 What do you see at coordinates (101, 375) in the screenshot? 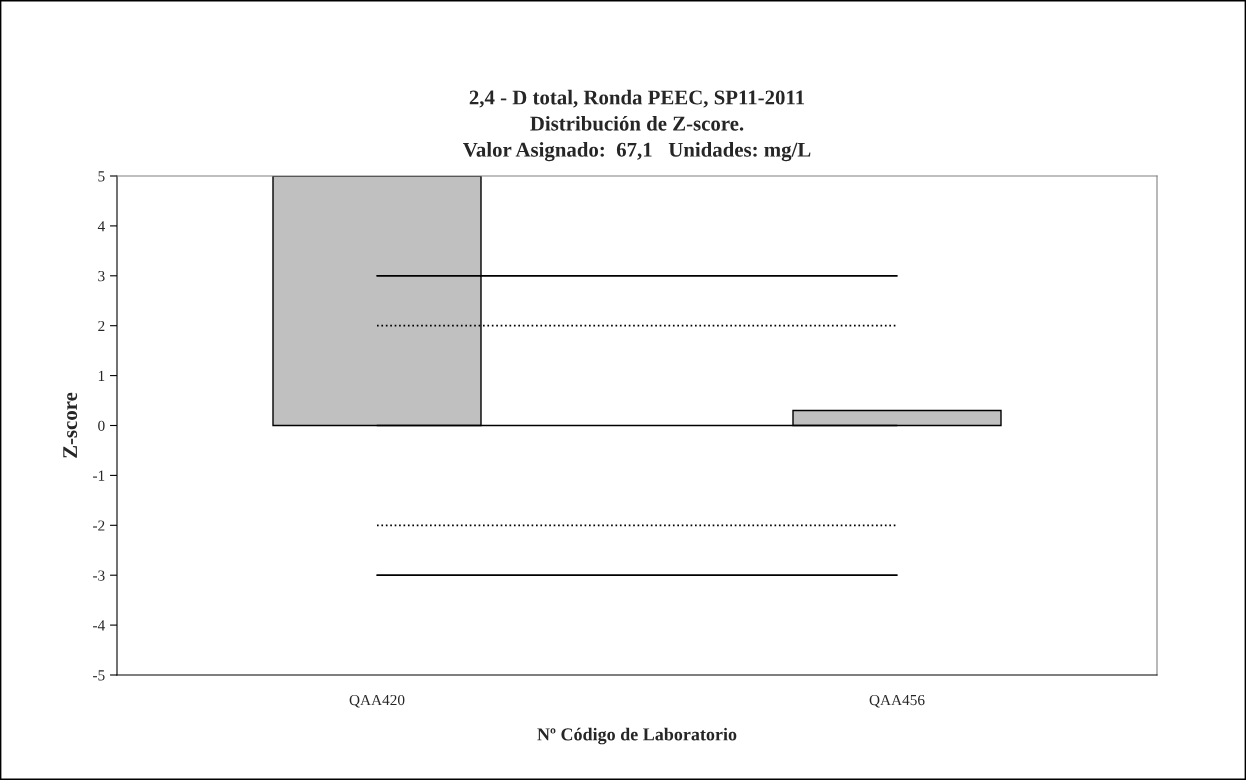
I see `y-tick-label: 1` at bounding box center [101, 375].